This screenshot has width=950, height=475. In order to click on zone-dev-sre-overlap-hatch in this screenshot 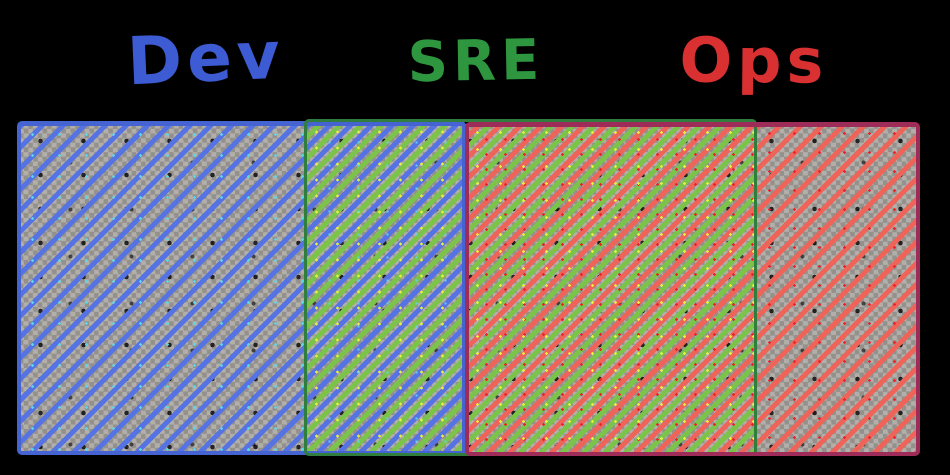, I will do `click(386, 289)`.